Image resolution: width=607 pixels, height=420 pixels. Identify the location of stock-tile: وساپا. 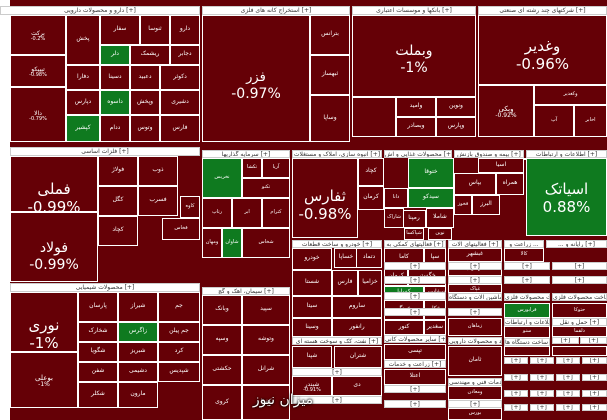
(330, 118).